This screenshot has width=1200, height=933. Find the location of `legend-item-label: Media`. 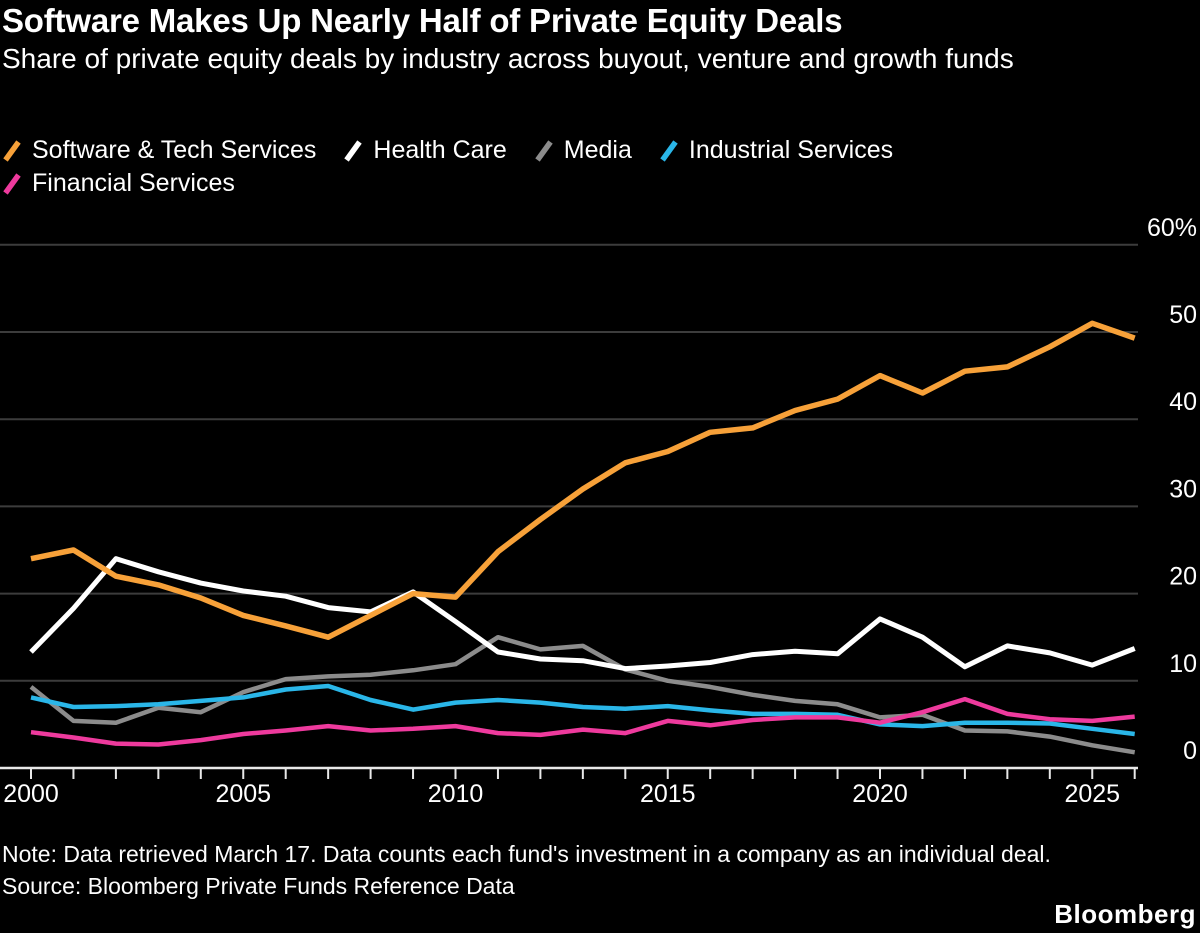

legend-item-label: Media is located at coordinates (597, 150).